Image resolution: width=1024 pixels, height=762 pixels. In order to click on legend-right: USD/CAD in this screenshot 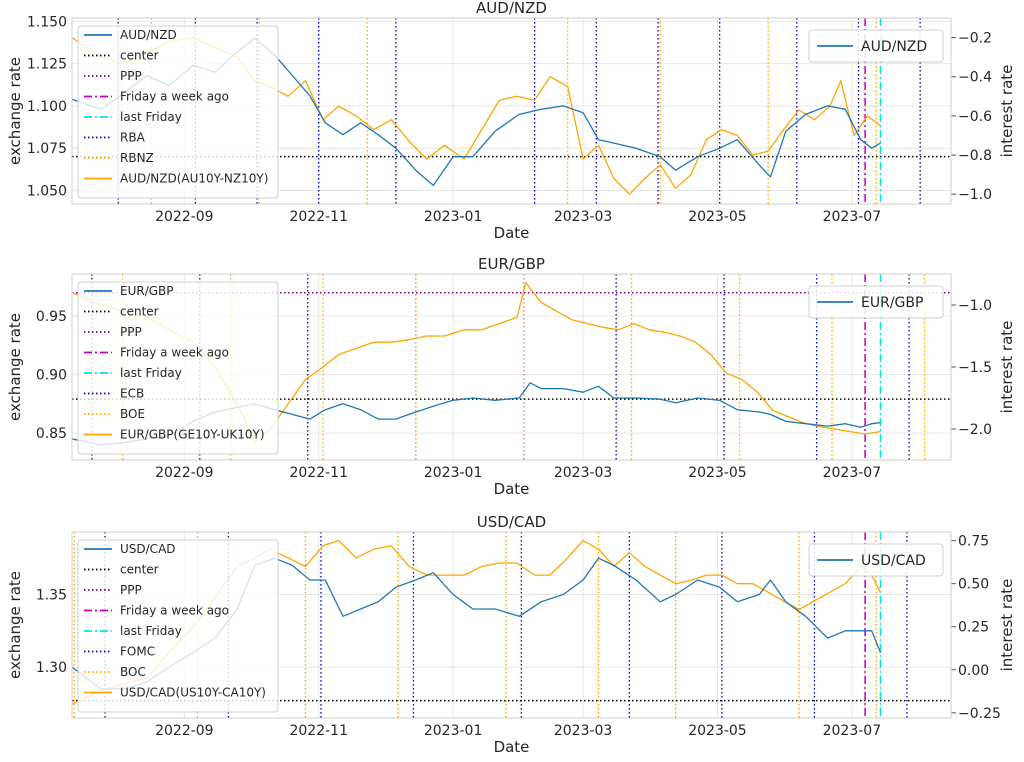, I will do `click(876, 560)`.